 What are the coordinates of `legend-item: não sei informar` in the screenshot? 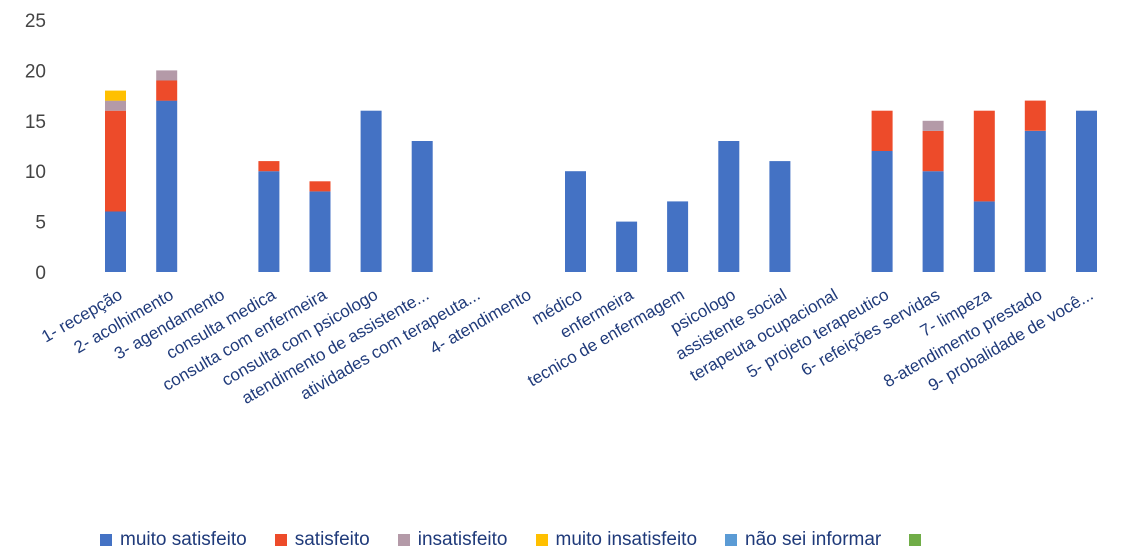 It's located at (803, 540).